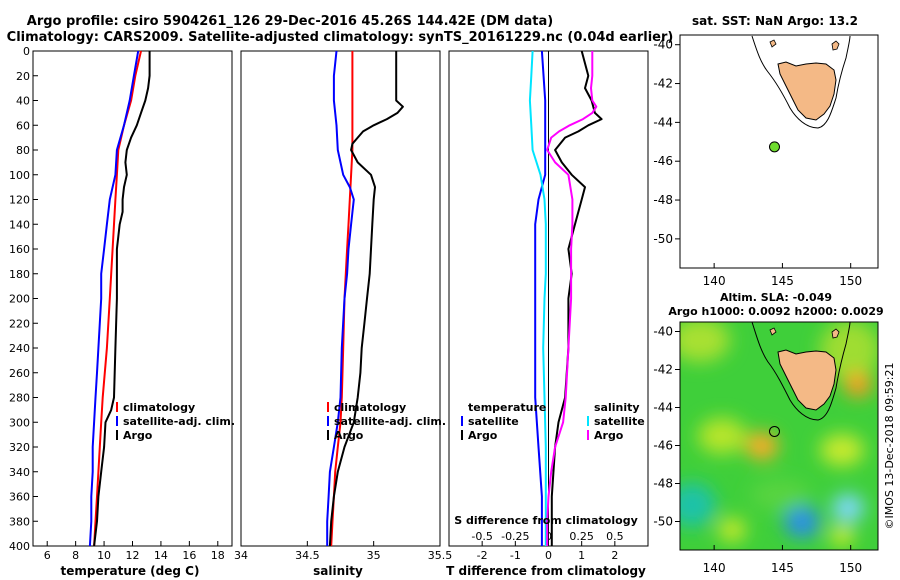 This screenshot has height=580, width=900. Describe the element at coordinates (241, 555) in the screenshot. I see `salinity-tick-label: 34` at that location.